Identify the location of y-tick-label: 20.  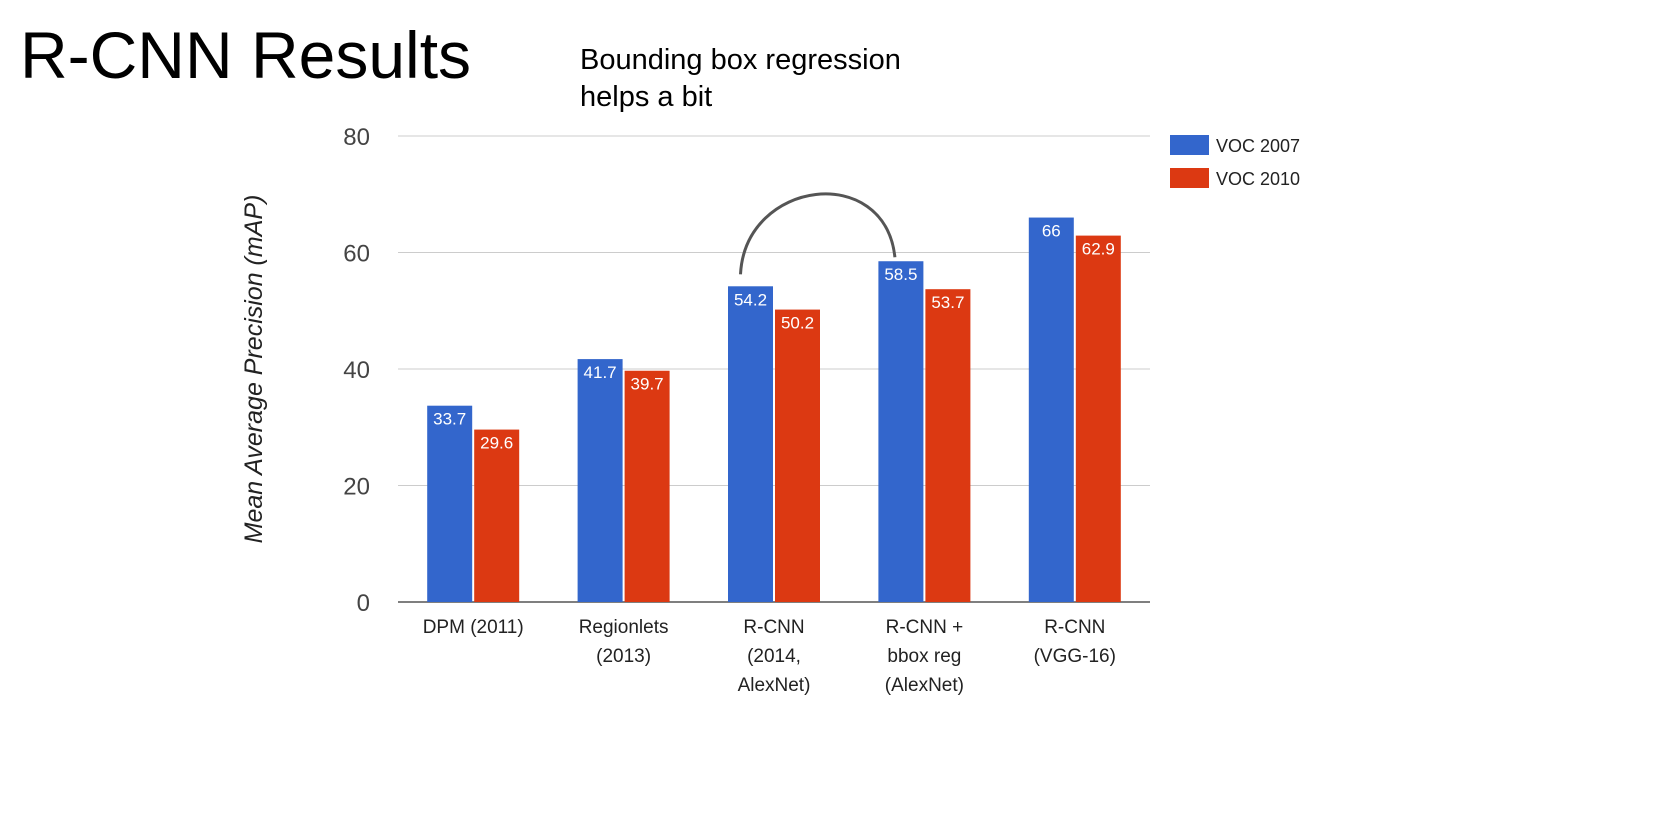
(356, 487).